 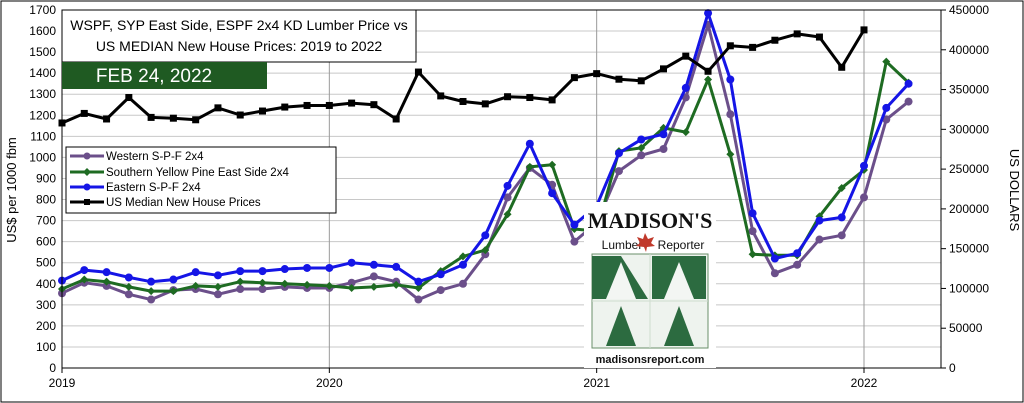 What do you see at coordinates (969, 129) in the screenshot?
I see `y-right-tick-label: 300000` at bounding box center [969, 129].